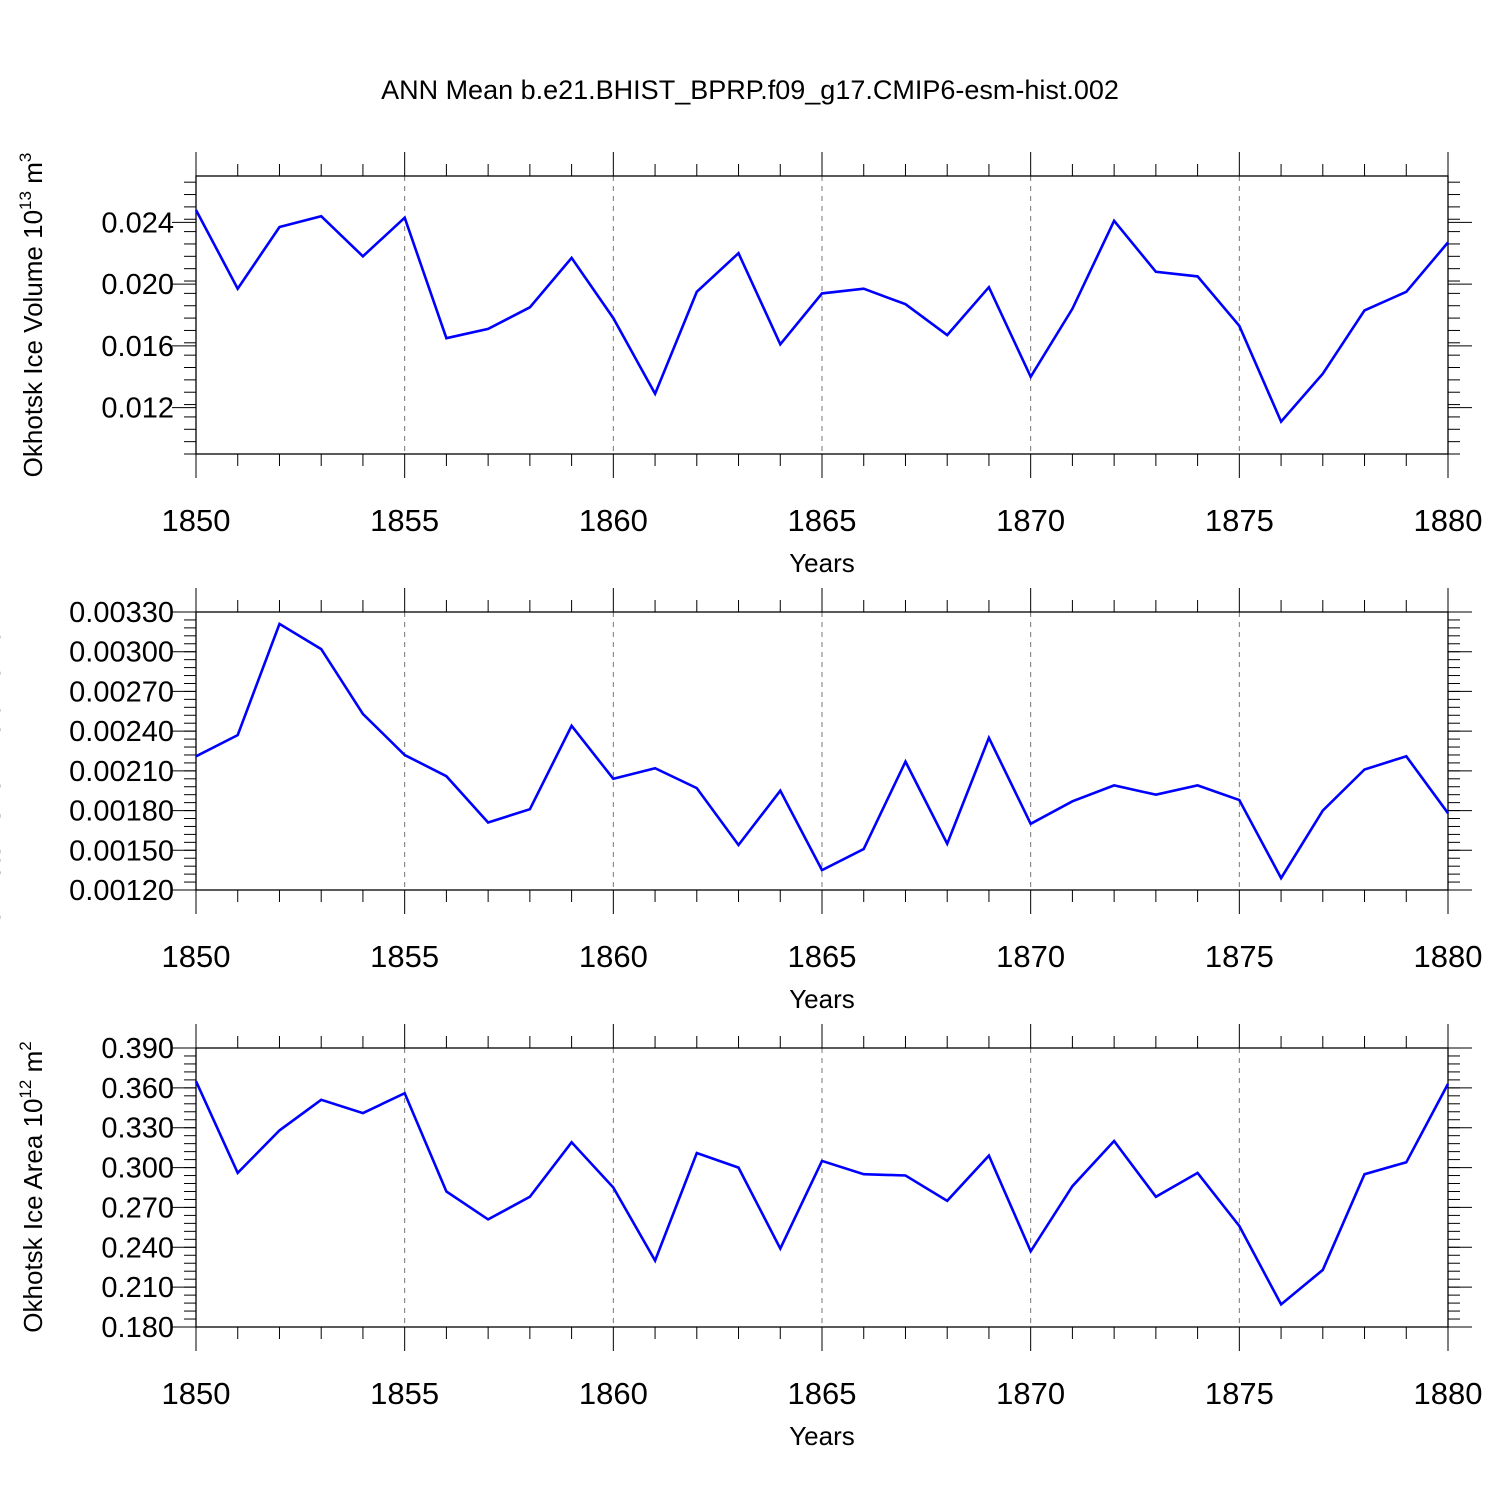  Describe the element at coordinates (137, 285) in the screenshot. I see `y-tick-label: 0.020` at that location.